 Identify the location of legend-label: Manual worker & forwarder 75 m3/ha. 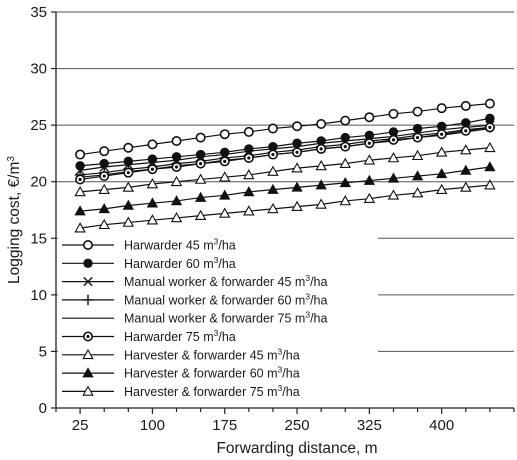
(225, 318).